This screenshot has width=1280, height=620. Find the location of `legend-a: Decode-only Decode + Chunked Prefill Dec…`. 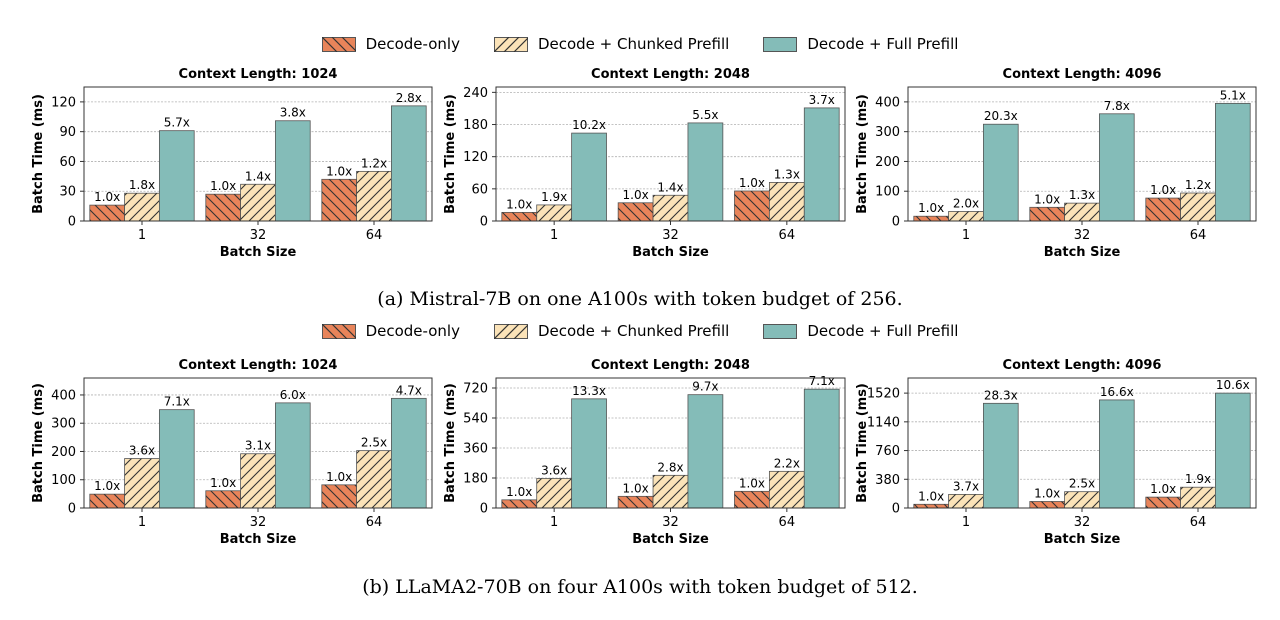

legend-a: Decode-only Decode + Chunked Prefill Dec… is located at coordinates (640, 44).